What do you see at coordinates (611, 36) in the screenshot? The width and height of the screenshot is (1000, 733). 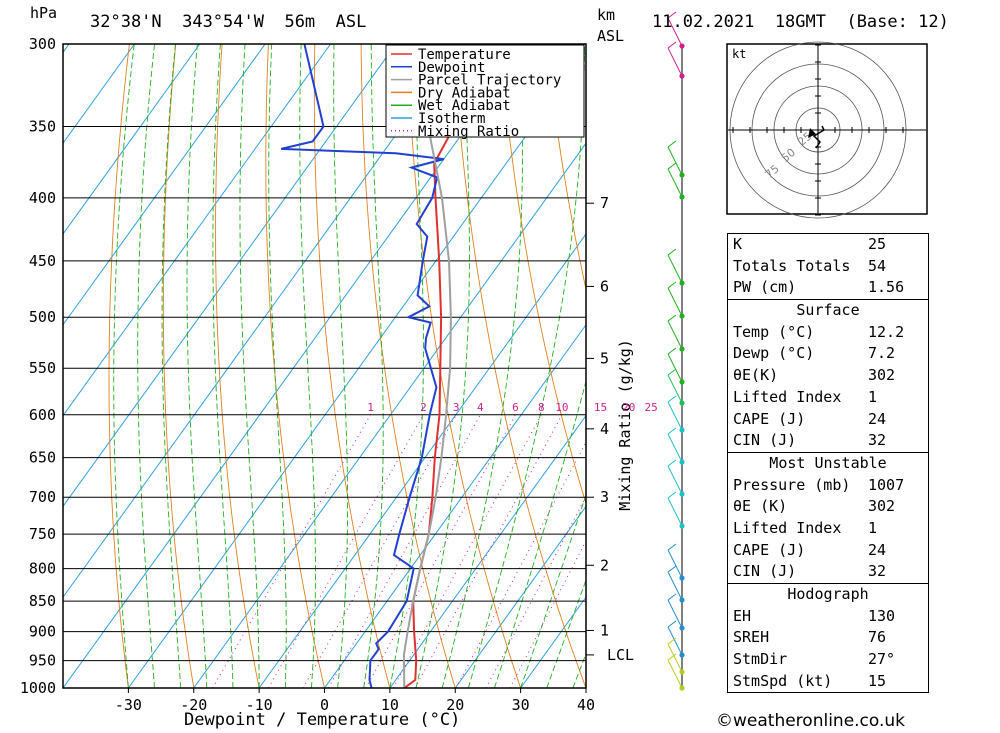 I see `asl-unit-label: ASL` at bounding box center [611, 36].